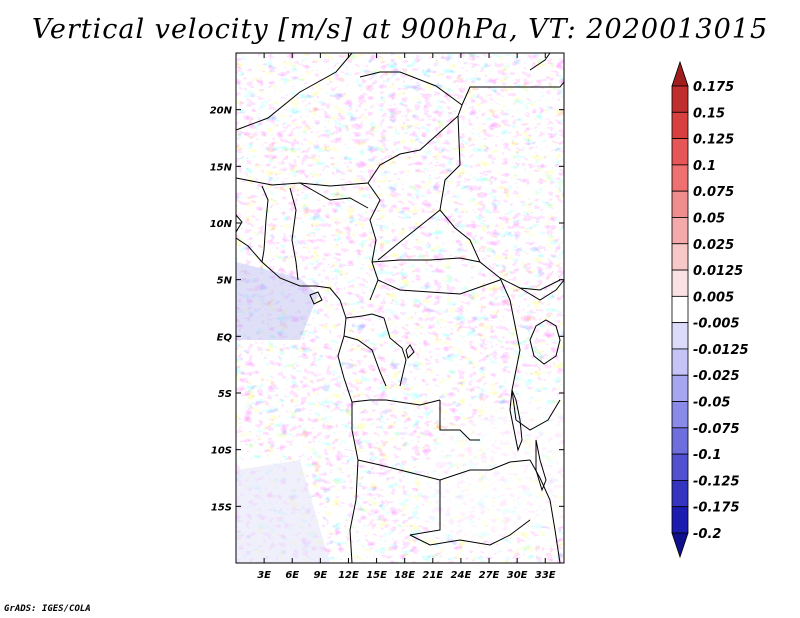  What do you see at coordinates (439, 287) in the screenshot?
I see `border-car-south` at bounding box center [439, 287].